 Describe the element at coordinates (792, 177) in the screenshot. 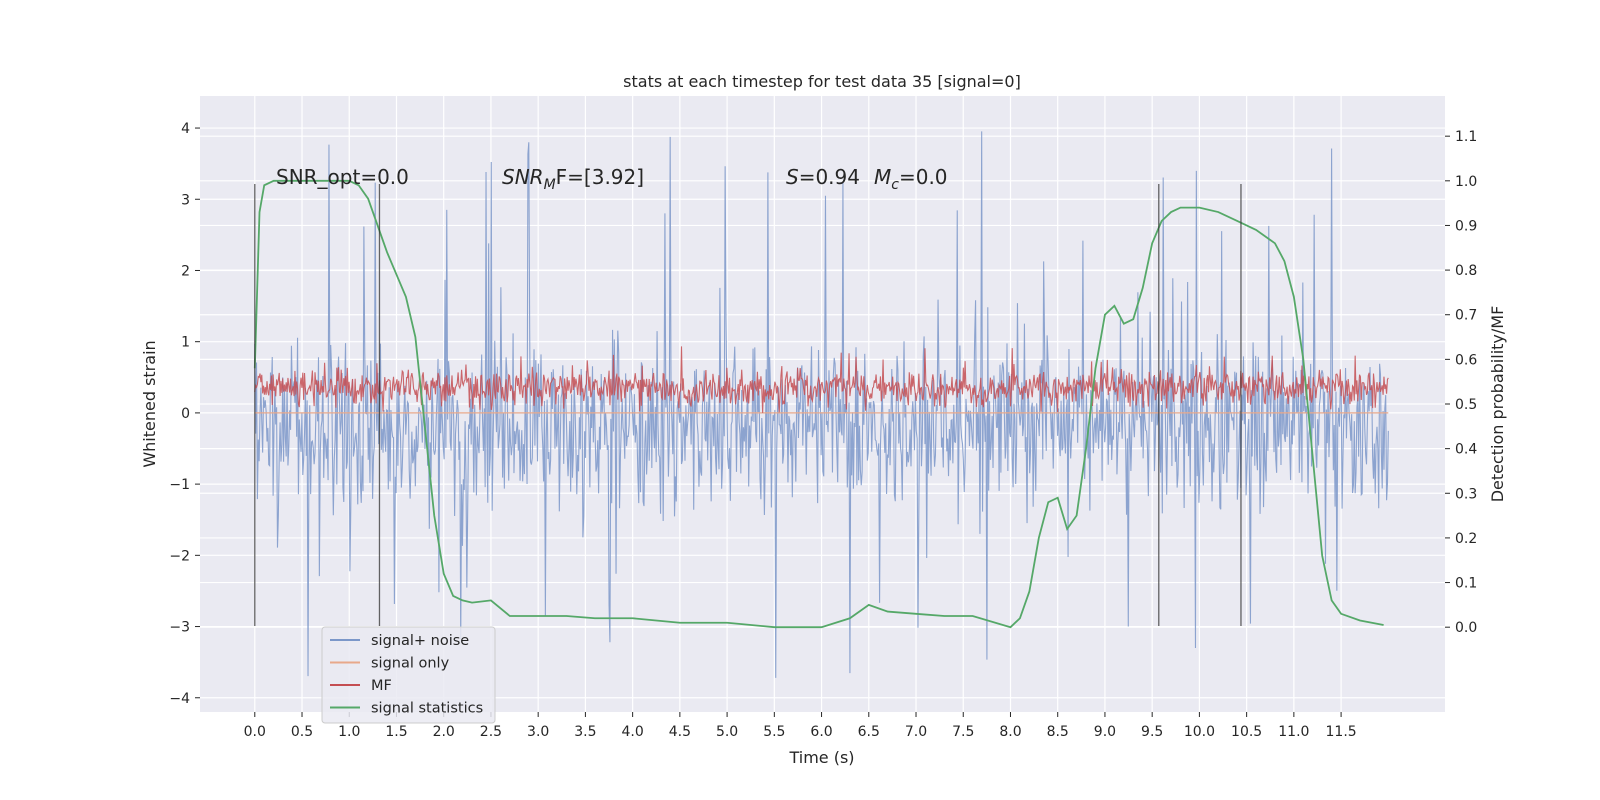

I see `annotation-s-label: S` at that location.